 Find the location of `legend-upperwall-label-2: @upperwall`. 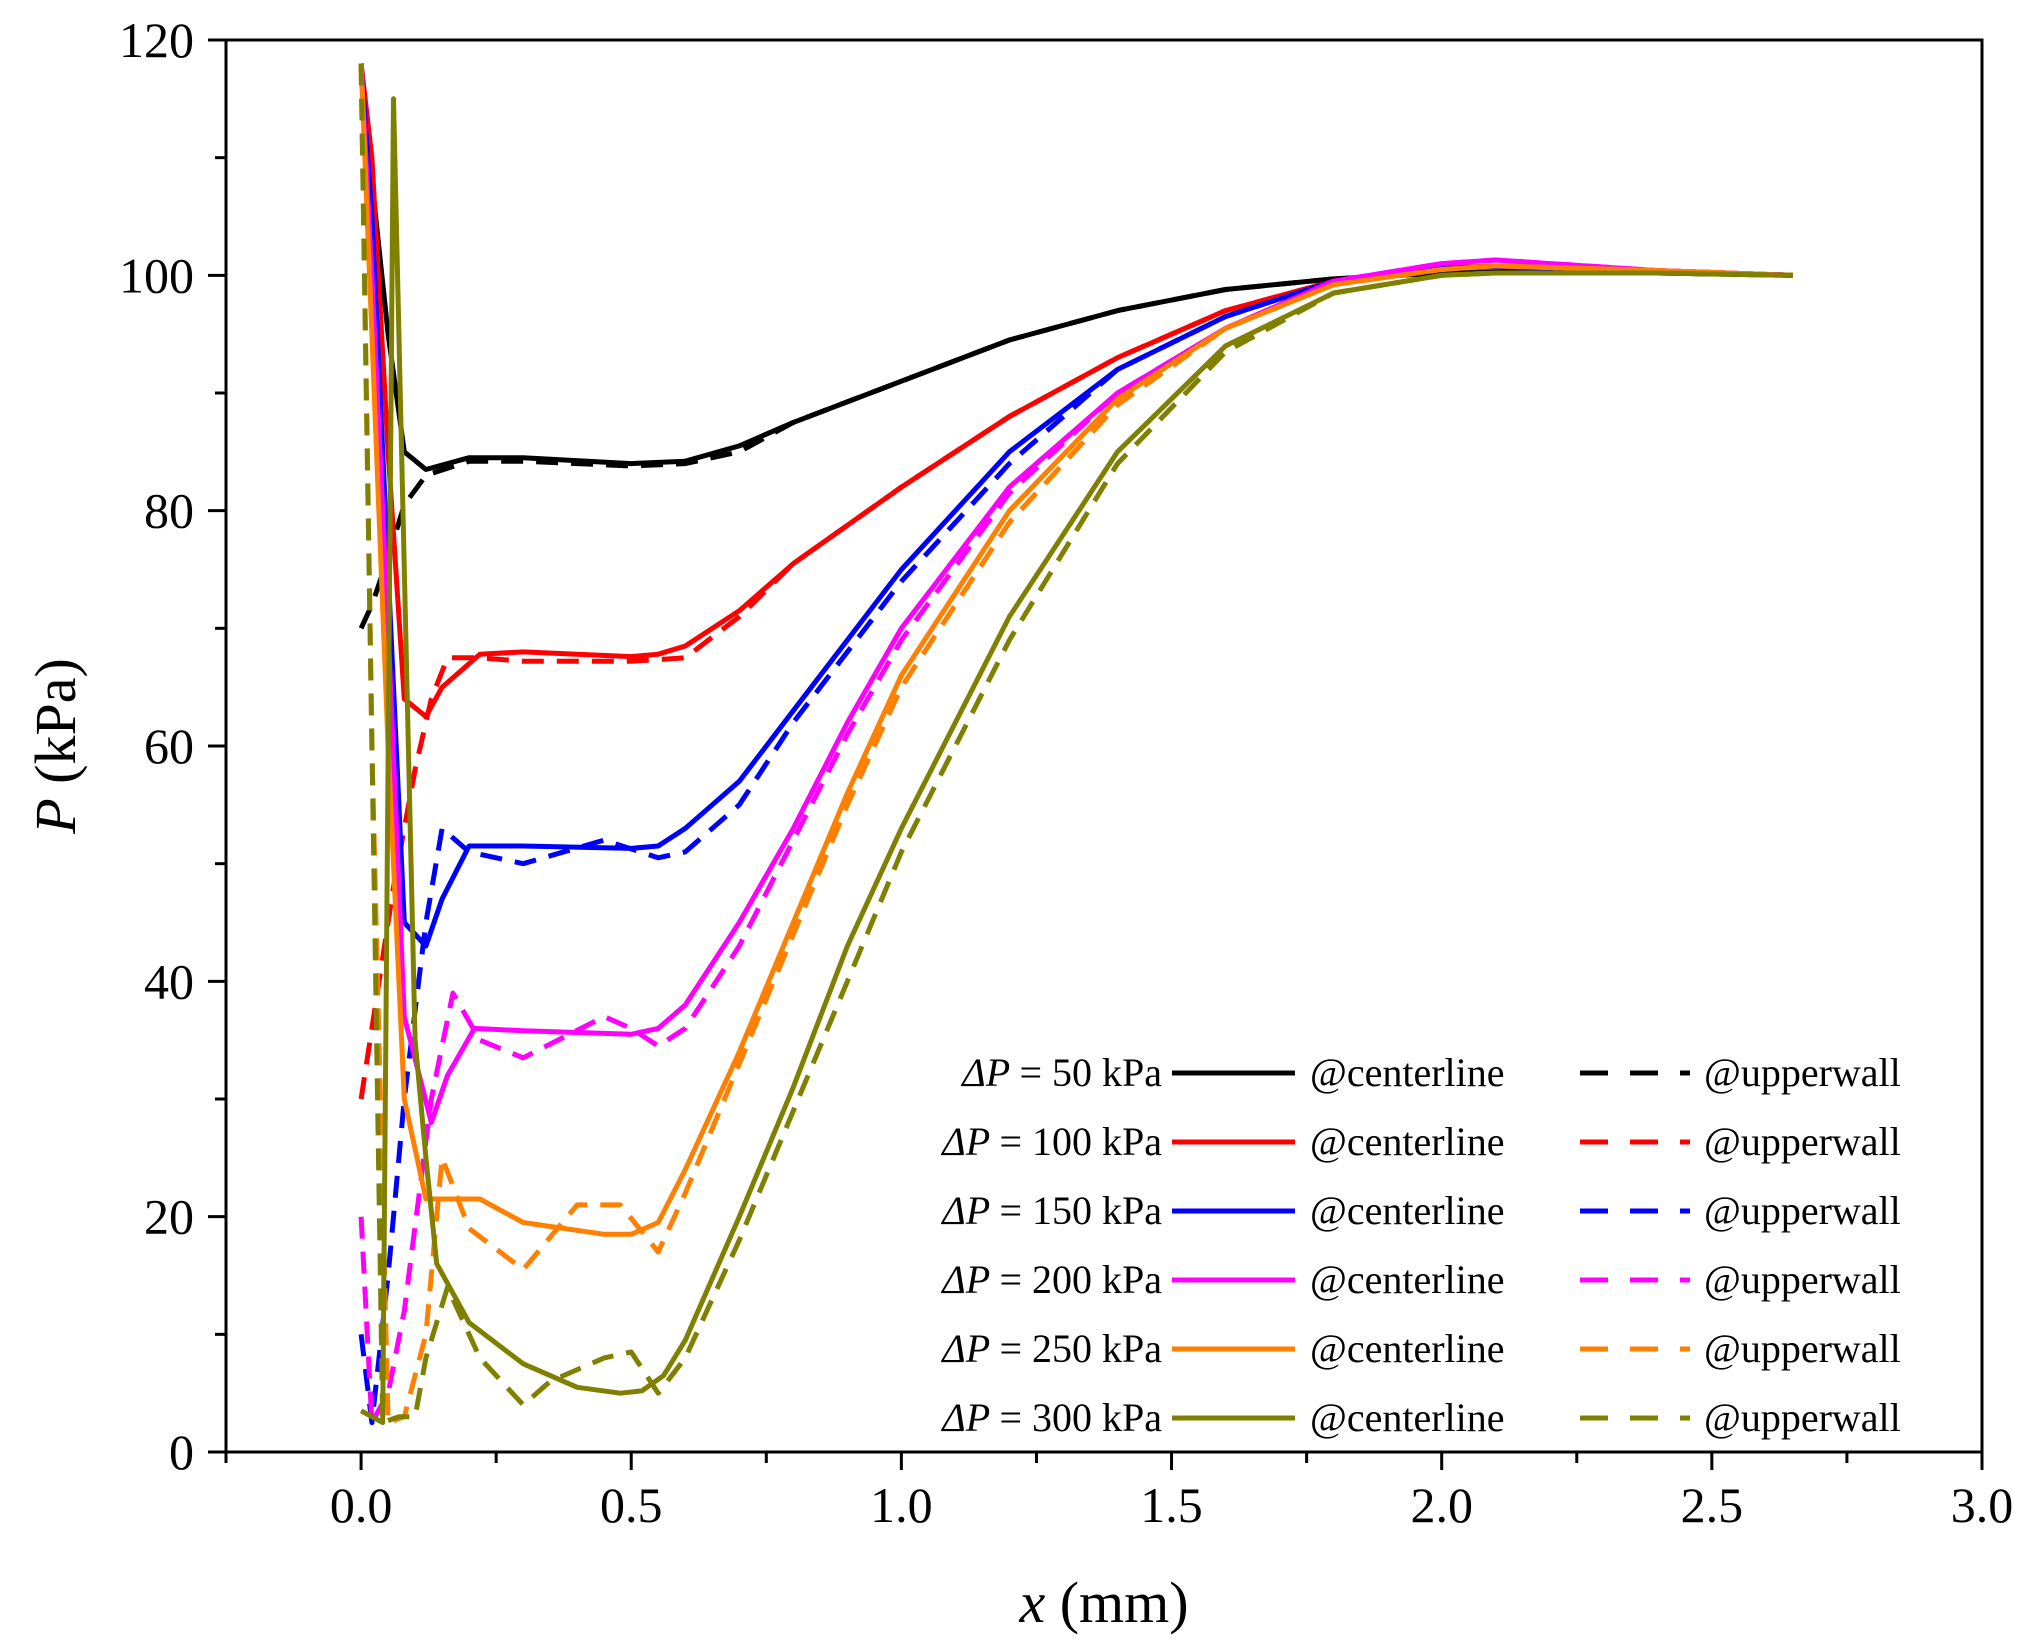

legend-upperwall-label-2: @upperwall is located at coordinates (1802, 1210).